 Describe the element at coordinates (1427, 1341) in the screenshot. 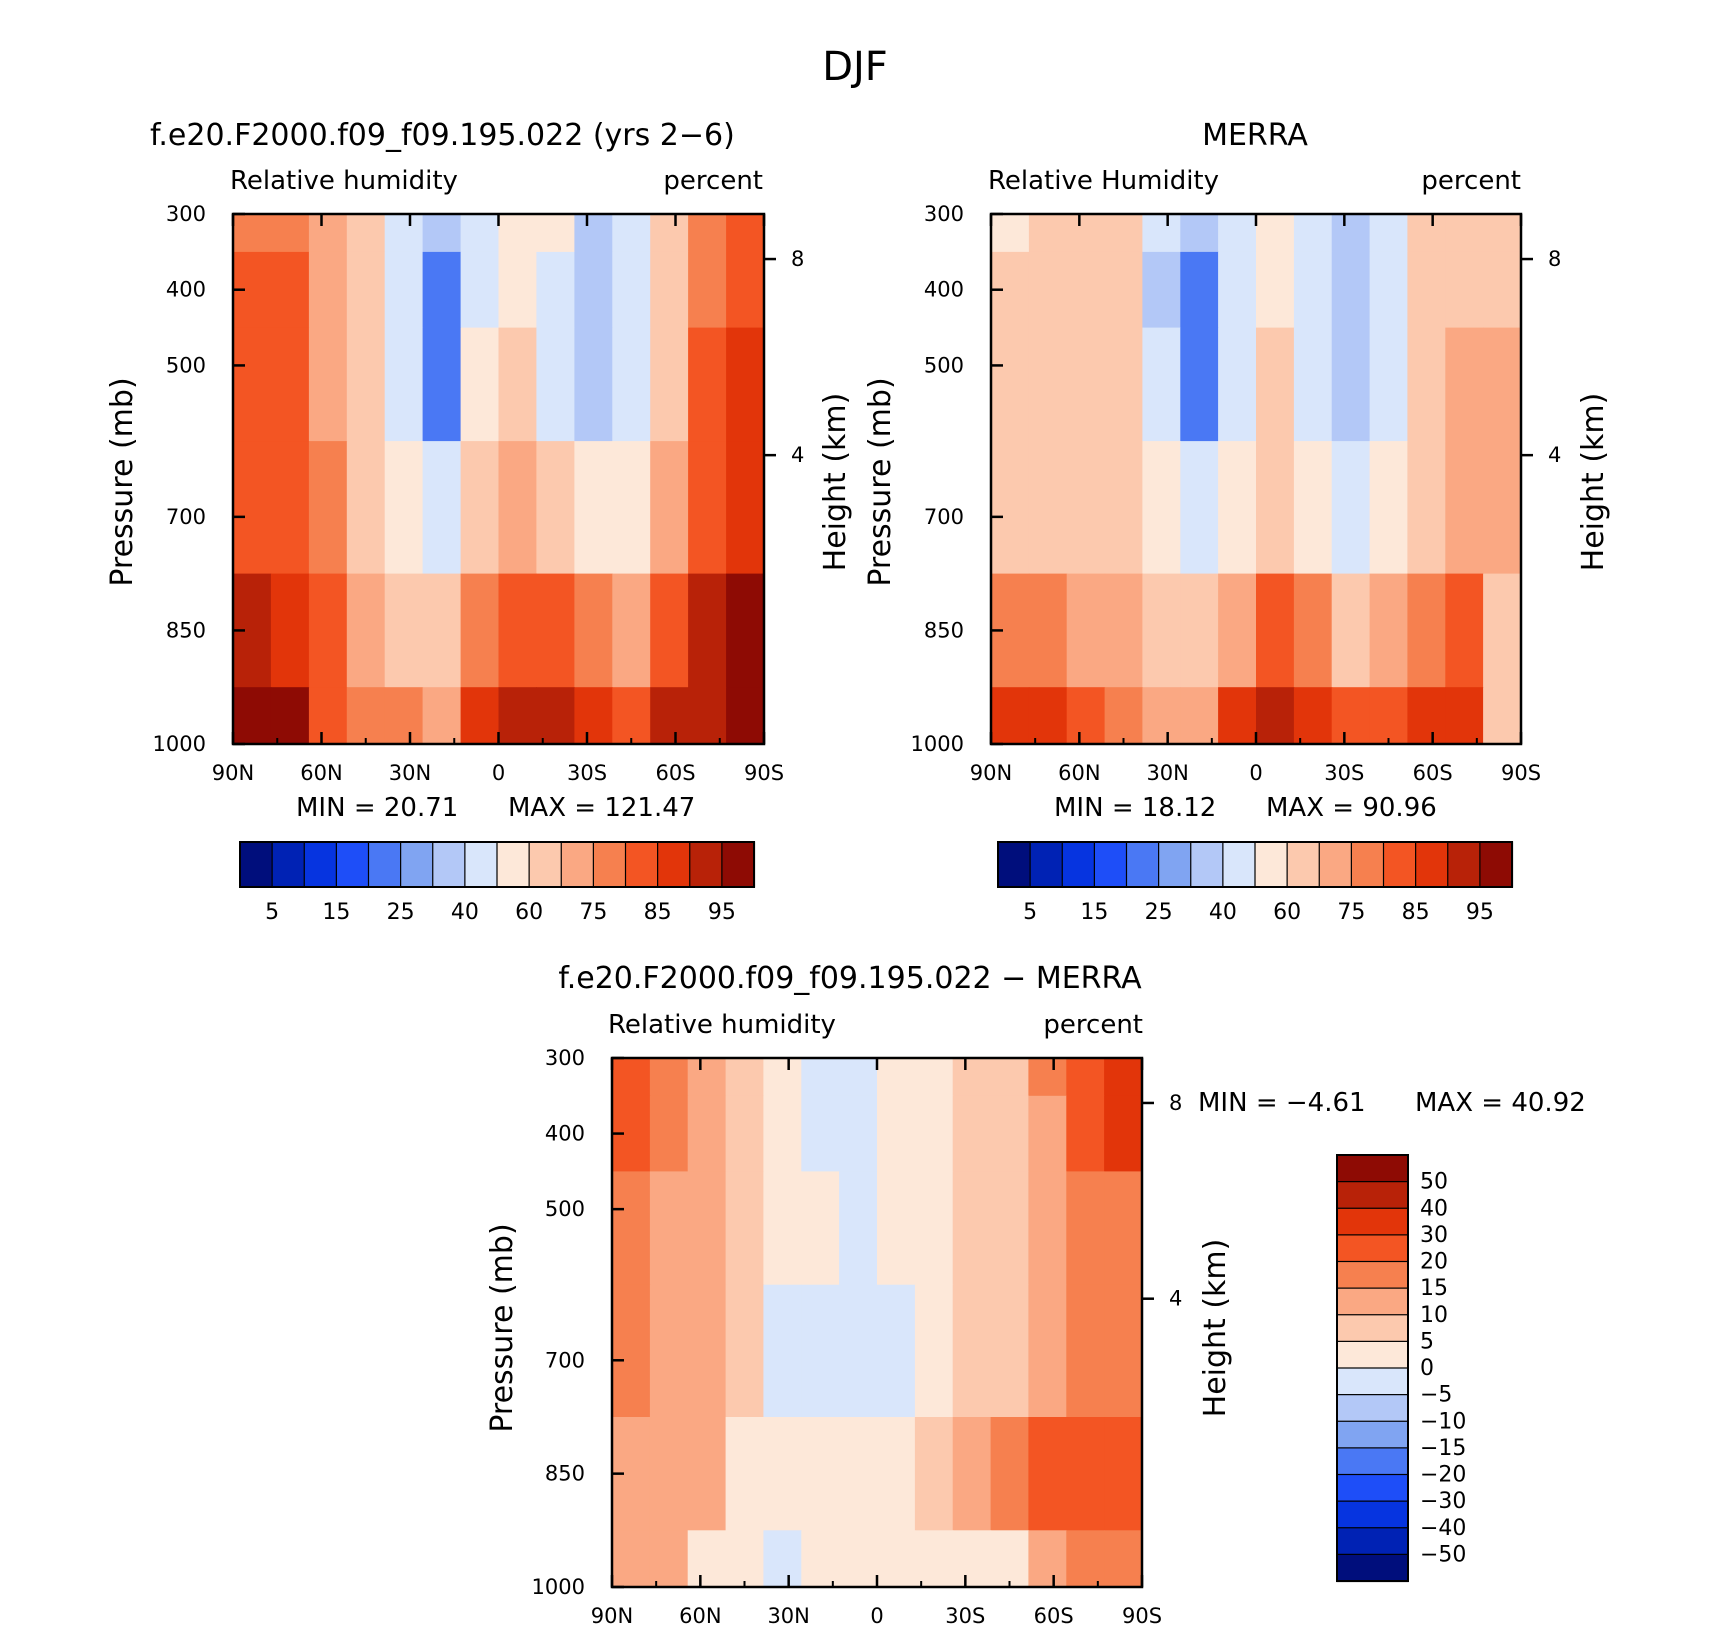

I see `colorbar-label: 5` at that location.